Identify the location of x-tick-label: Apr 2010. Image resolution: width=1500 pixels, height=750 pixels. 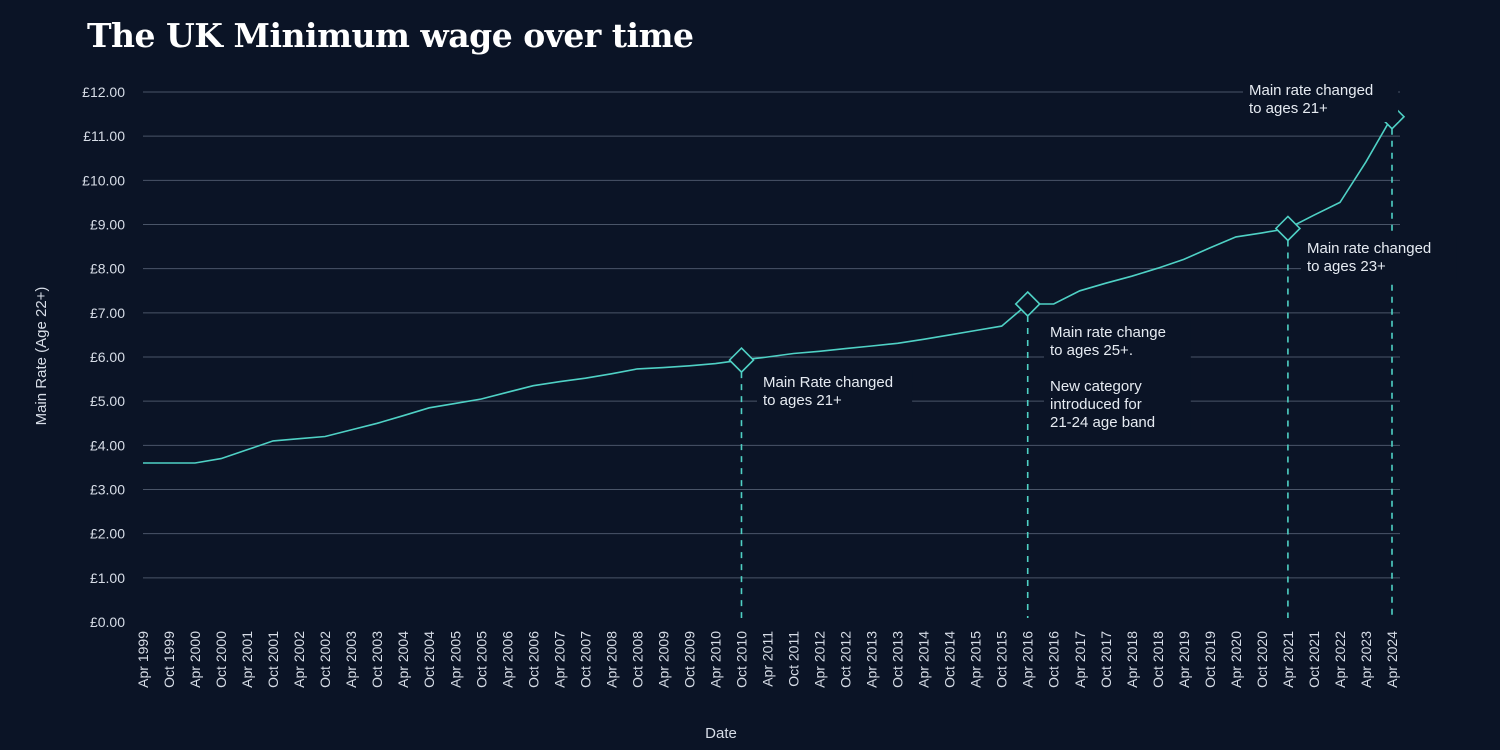
(715, 659).